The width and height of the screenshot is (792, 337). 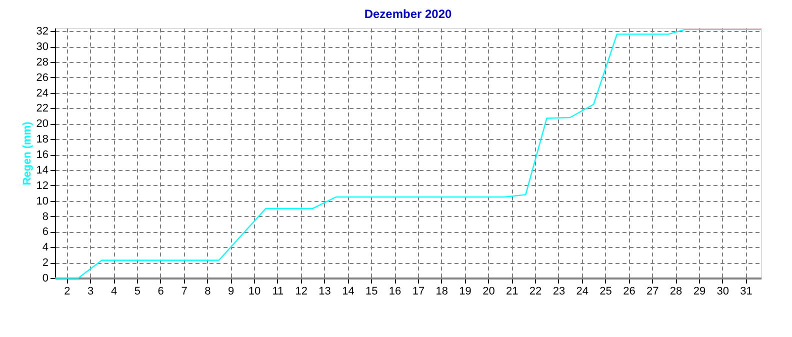 What do you see at coordinates (42, 93) in the screenshot?
I see `y-tick-label: 24` at bounding box center [42, 93].